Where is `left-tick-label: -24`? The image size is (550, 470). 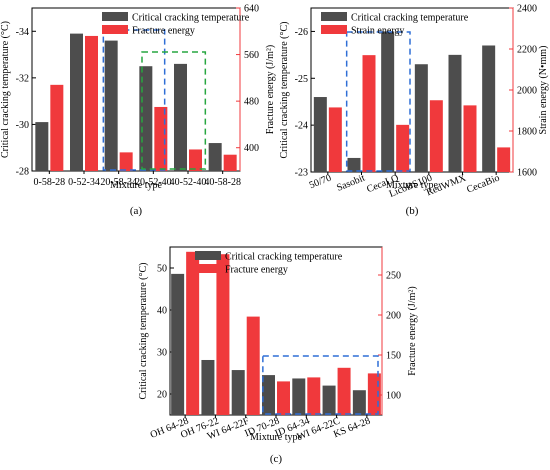
left-tick-label: -24 is located at coordinates (301, 126).